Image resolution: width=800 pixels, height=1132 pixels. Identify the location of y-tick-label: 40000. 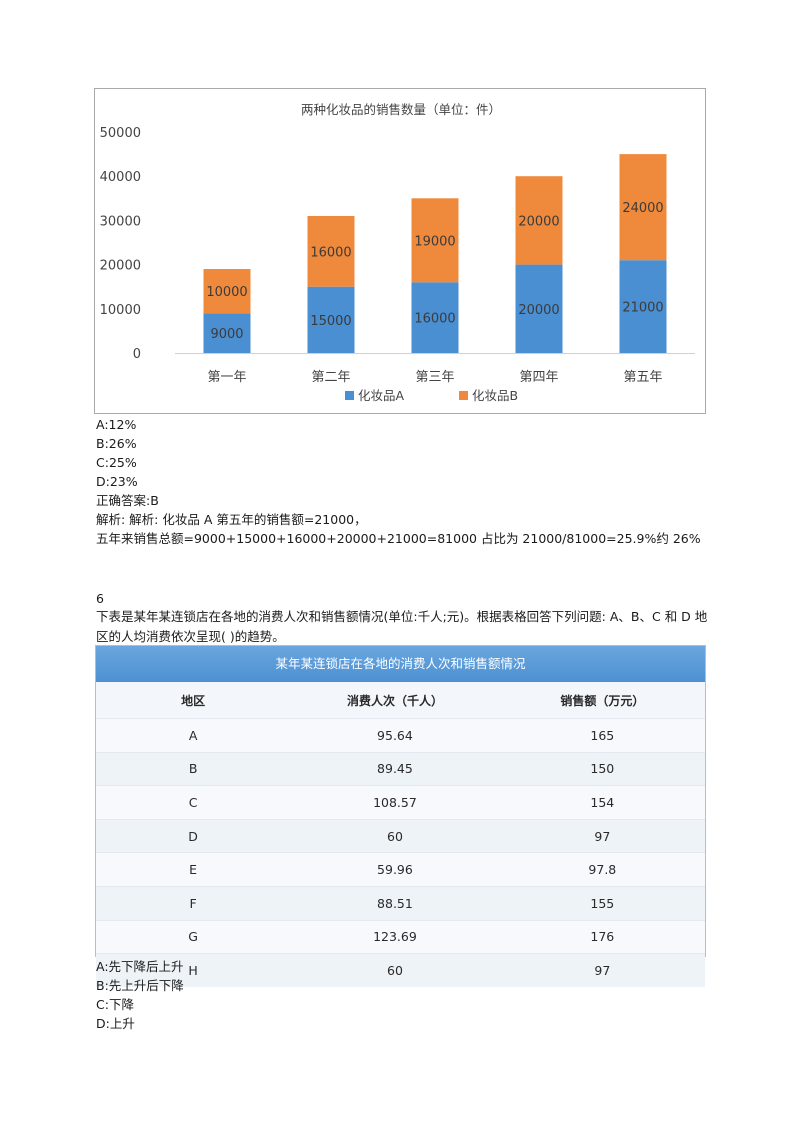
(120, 177).